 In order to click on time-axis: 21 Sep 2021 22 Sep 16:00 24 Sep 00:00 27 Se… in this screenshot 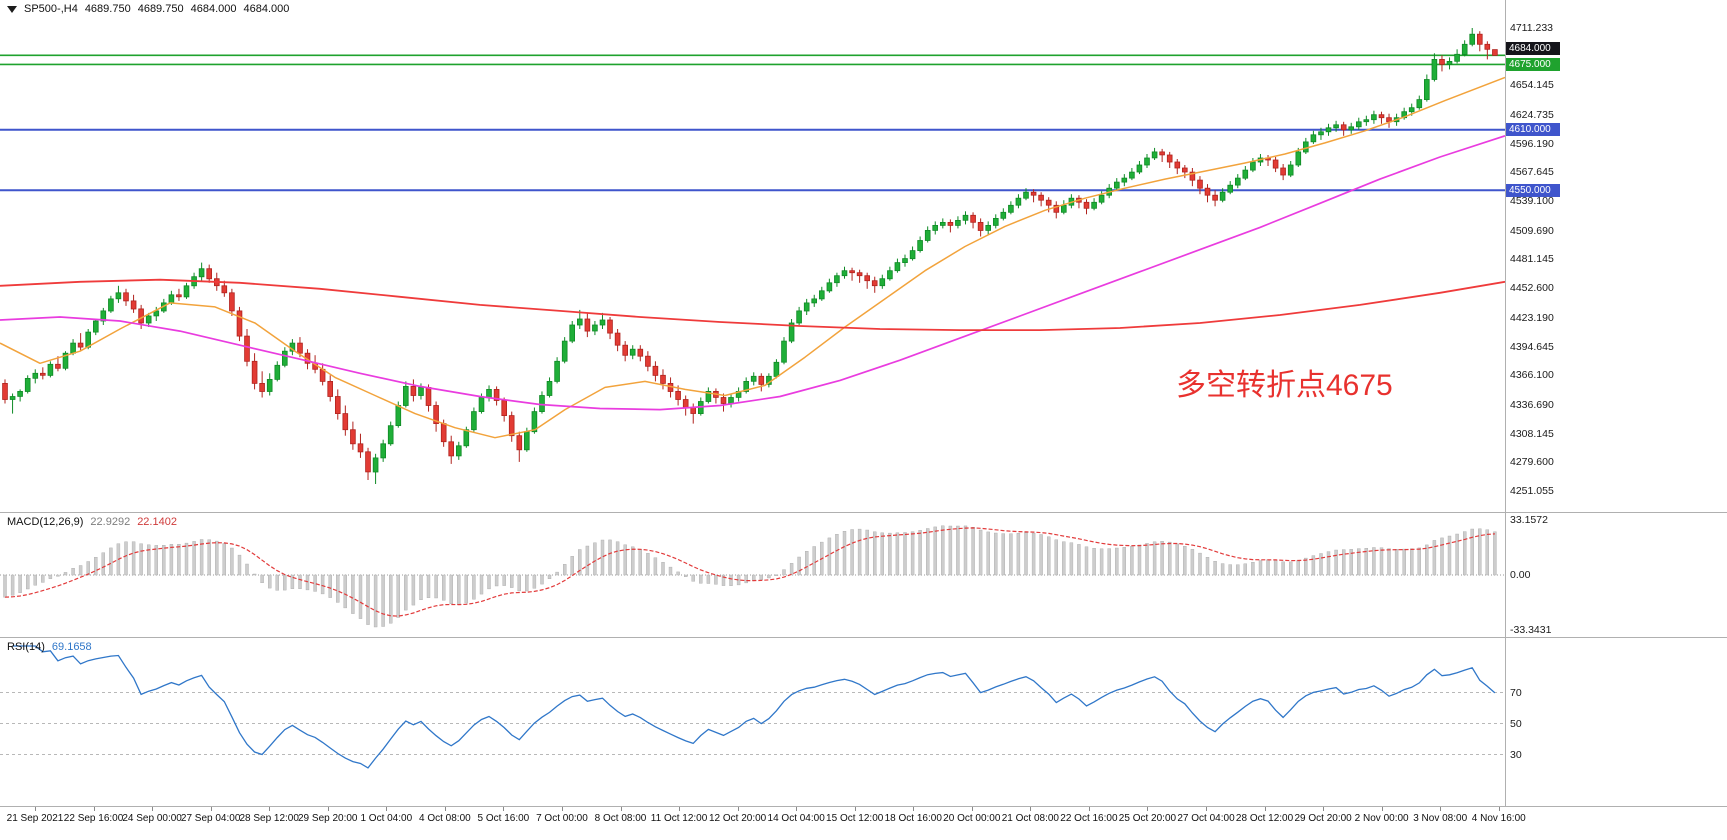, I will do `click(863, 823)`.